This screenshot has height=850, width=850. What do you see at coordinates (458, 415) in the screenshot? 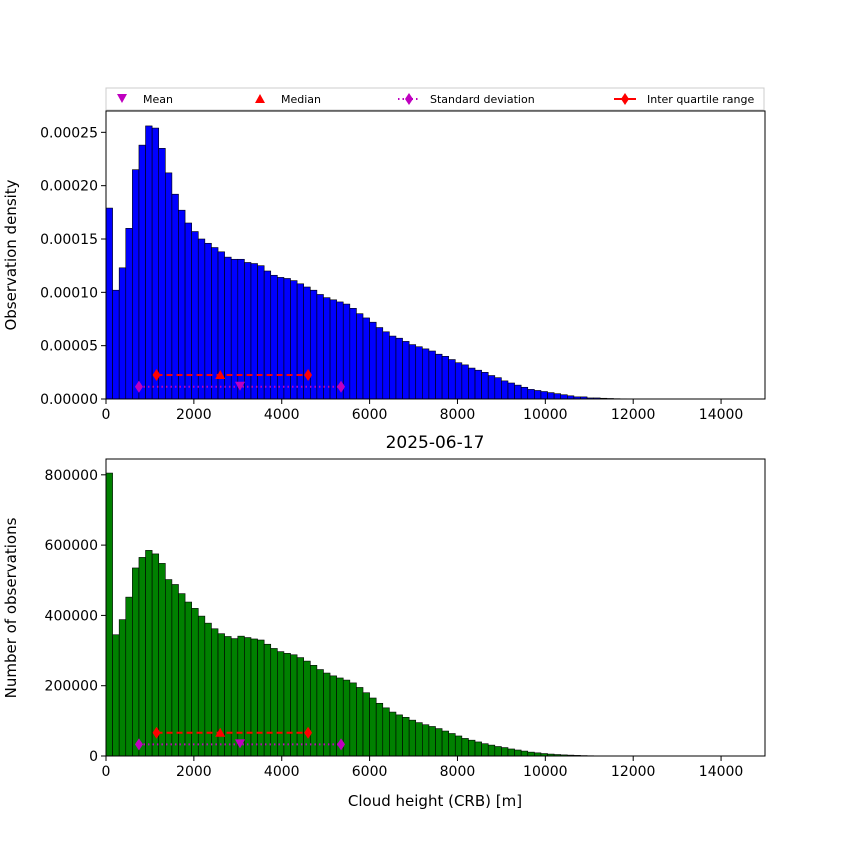
I see `density-x-tick-label: 8000` at bounding box center [458, 415].